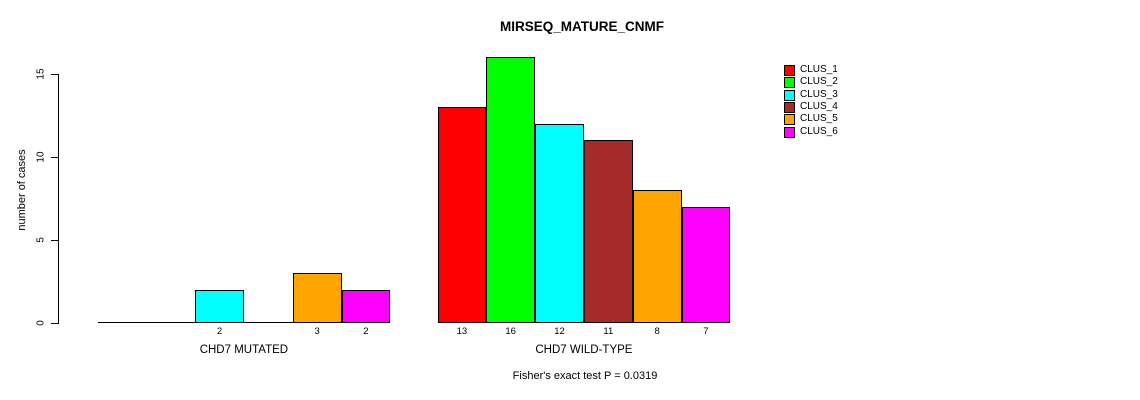 The image size is (1140, 400). What do you see at coordinates (22, 190) in the screenshot?
I see `y-axis-label: number of cases` at bounding box center [22, 190].